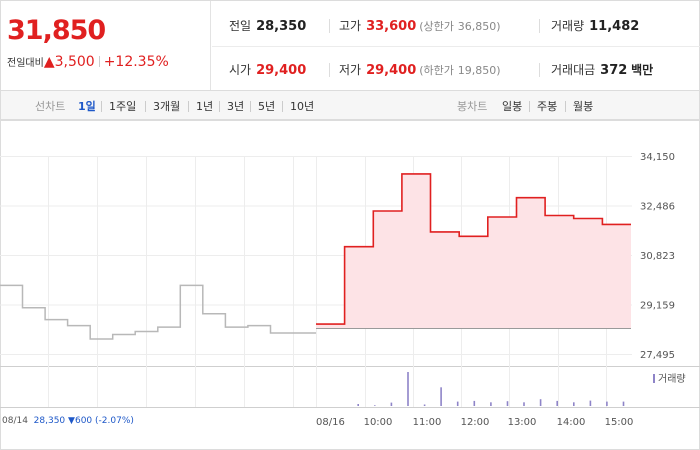 The image size is (700, 450). What do you see at coordinates (657, 157) in the screenshot?
I see `y-tick-label: 34,150` at bounding box center [657, 157].